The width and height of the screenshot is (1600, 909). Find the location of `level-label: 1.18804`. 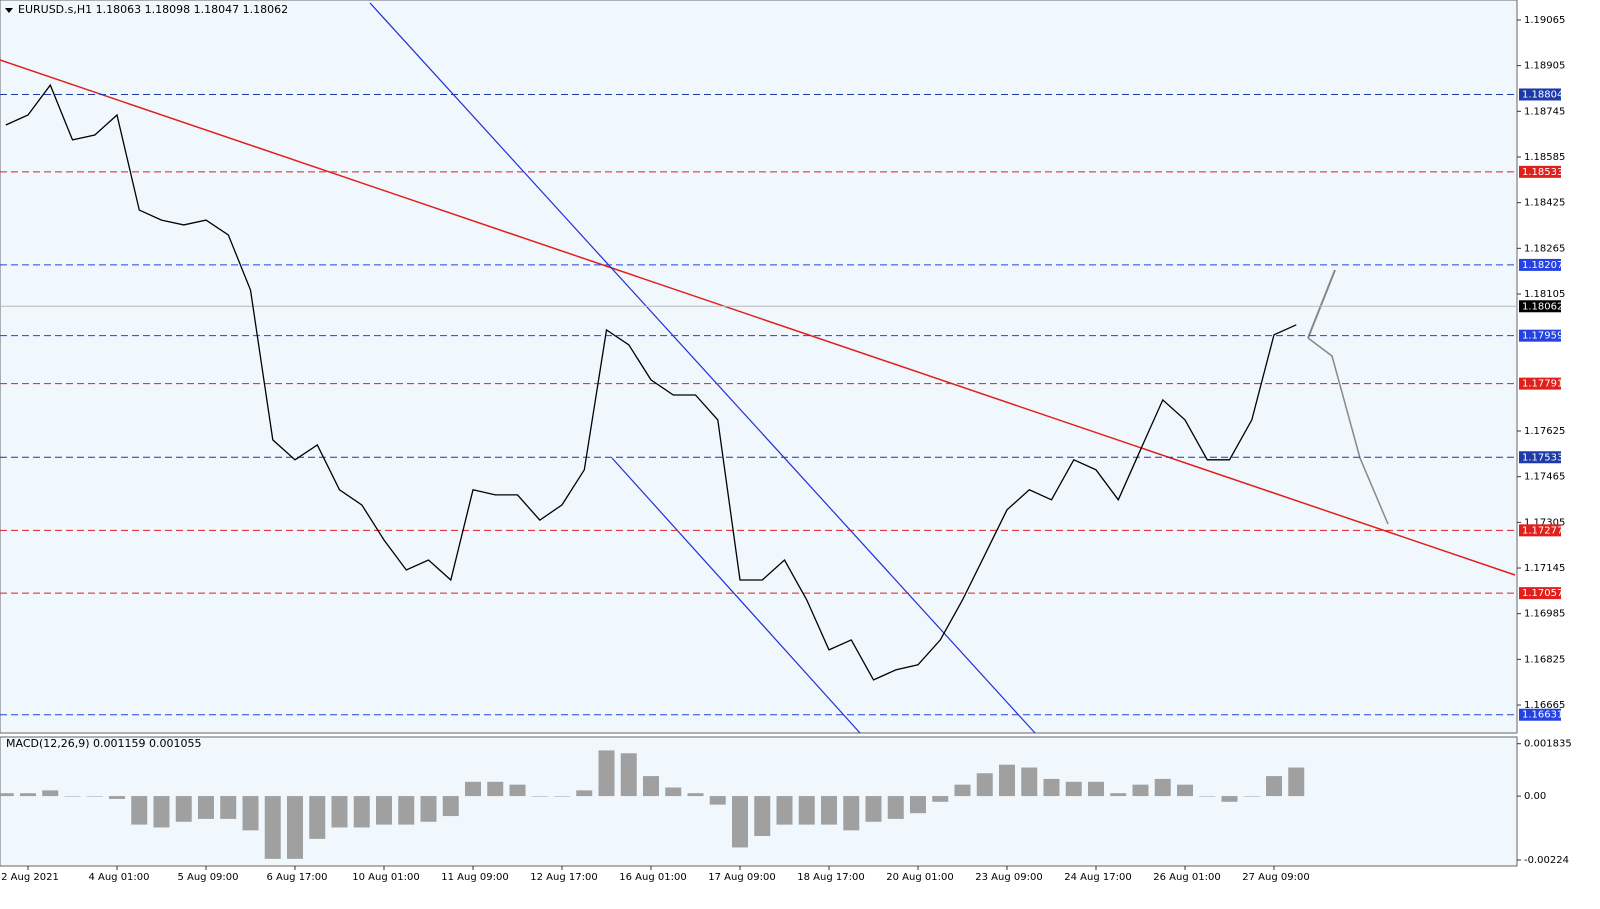

level-label: 1.18804 is located at coordinates (1542, 94).